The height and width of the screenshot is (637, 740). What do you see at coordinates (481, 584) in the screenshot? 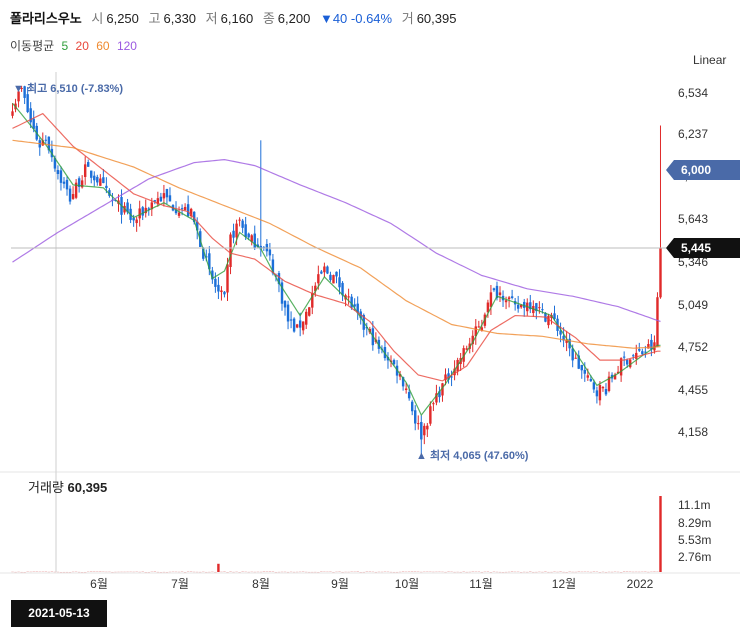
I see `month-tick-label: 11월` at bounding box center [481, 584].